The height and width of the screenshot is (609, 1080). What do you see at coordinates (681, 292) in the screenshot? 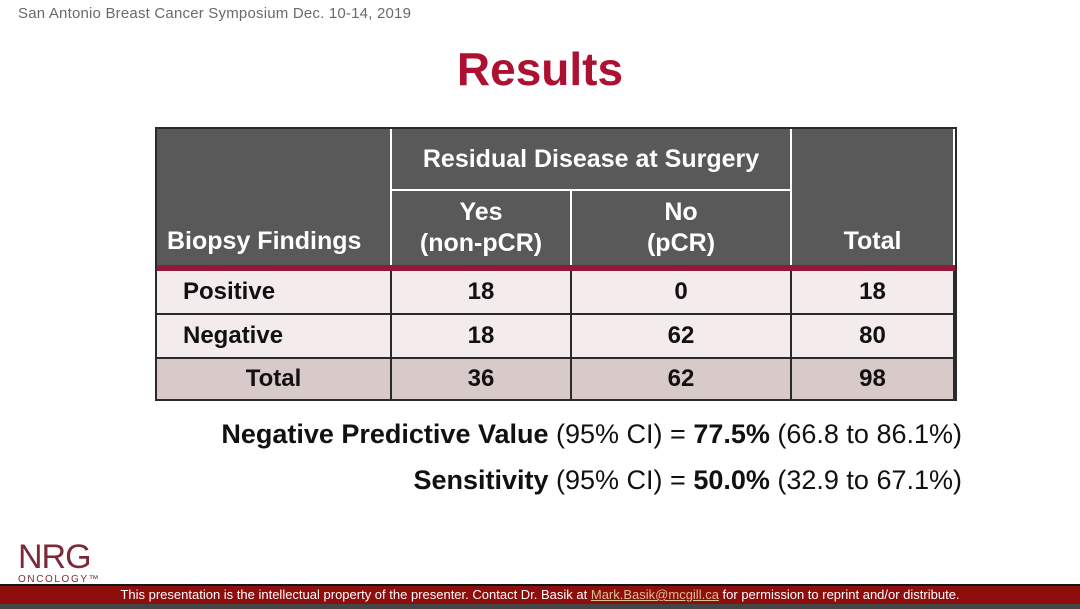
I see `cell-positive-no: 0` at bounding box center [681, 292].